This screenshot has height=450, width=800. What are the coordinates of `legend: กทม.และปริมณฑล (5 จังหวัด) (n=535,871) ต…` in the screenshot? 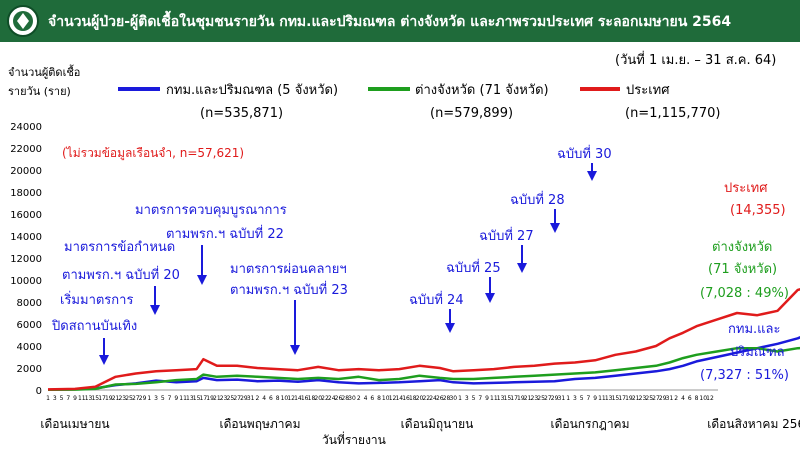 It's located at (419, 102).